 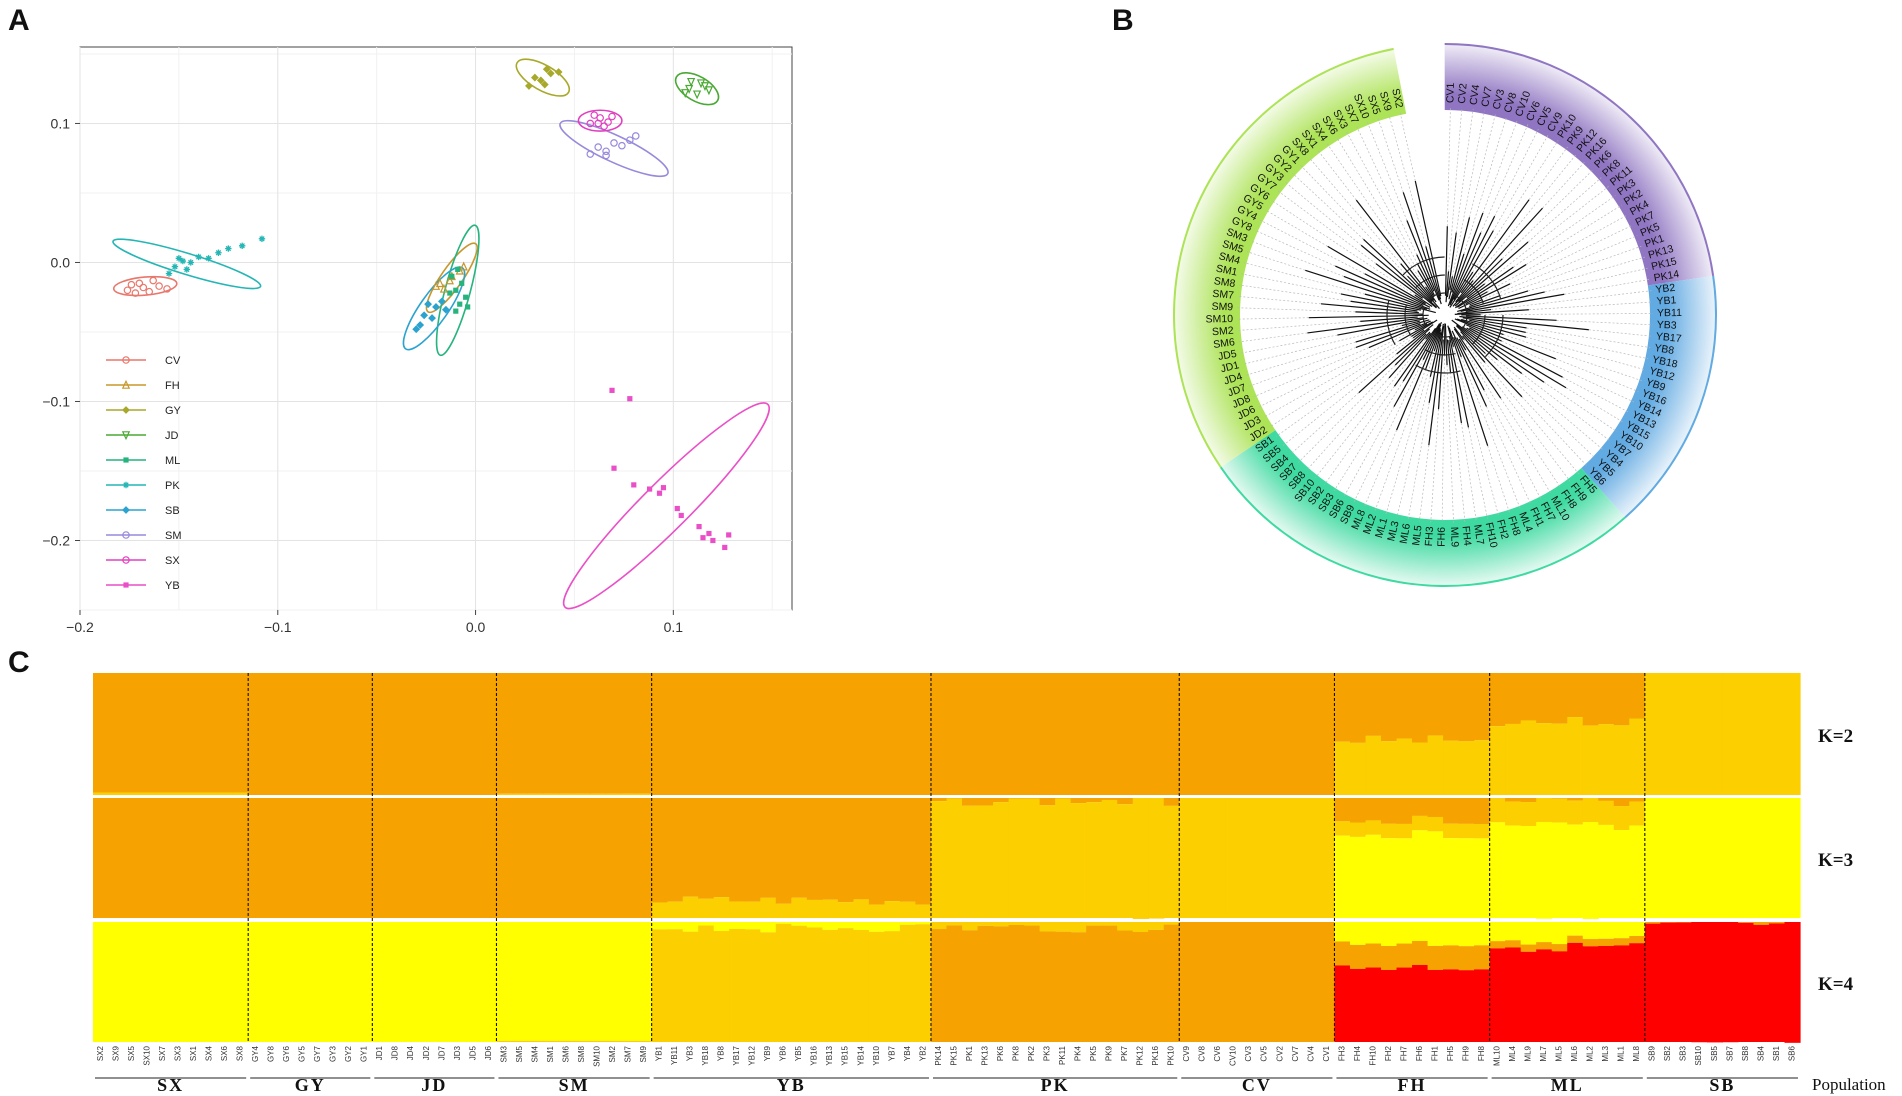 I want to click on point-sx, so click(x=590, y=123).